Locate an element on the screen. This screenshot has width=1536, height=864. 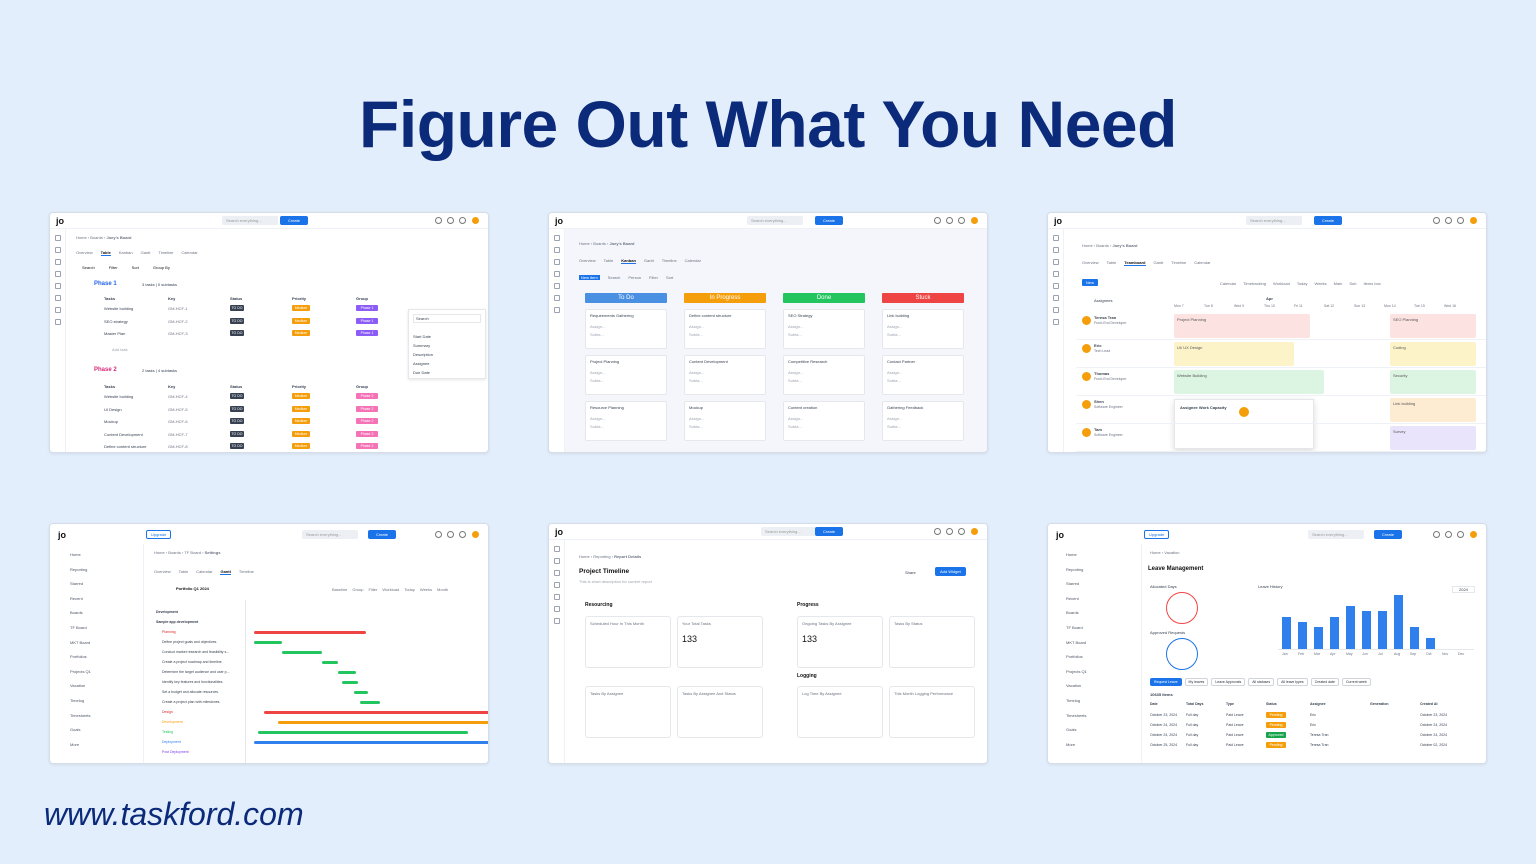
filter-chip: My leaves is located at coordinates (1196, 682).